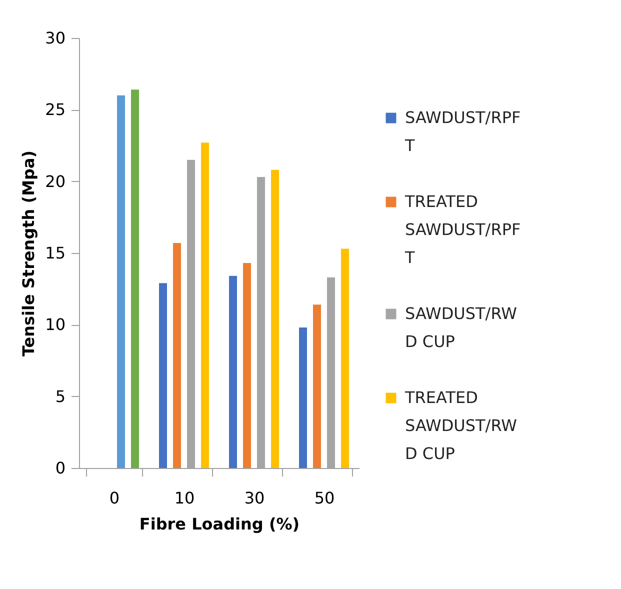 This screenshot has height=589, width=621. I want to click on y-tick-label: 25, so click(55, 110).